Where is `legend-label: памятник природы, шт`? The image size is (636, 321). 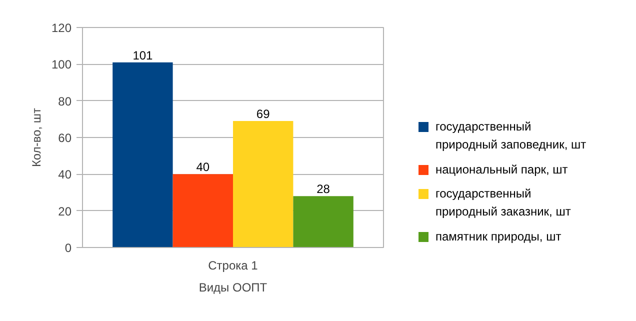
legend-label: памятник природы, шт is located at coordinates (499, 237).